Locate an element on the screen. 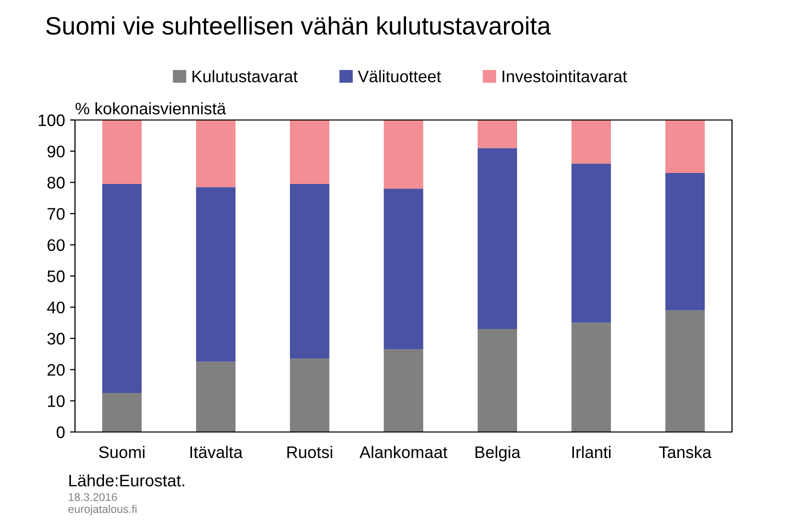  y-tick-label: 10 is located at coordinates (56, 401).